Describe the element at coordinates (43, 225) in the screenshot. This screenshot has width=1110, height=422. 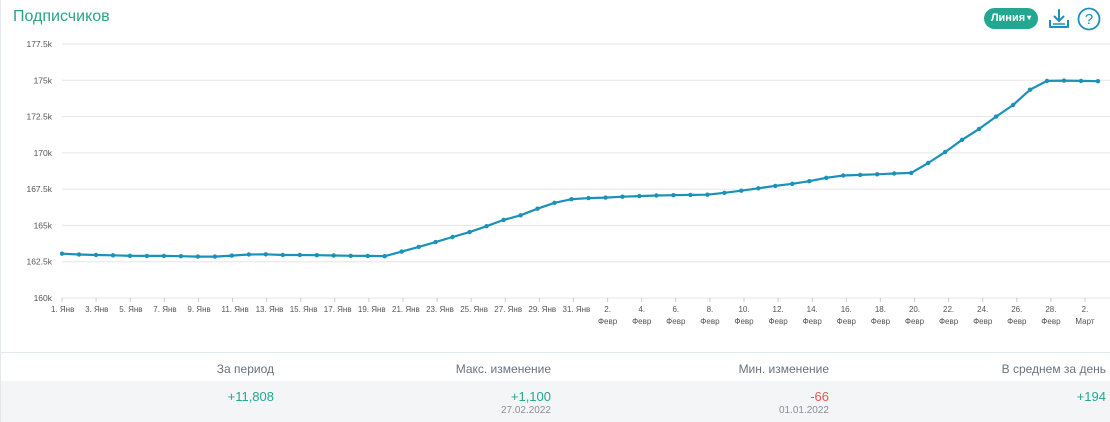
I see `y-tick-label: 165k` at that location.